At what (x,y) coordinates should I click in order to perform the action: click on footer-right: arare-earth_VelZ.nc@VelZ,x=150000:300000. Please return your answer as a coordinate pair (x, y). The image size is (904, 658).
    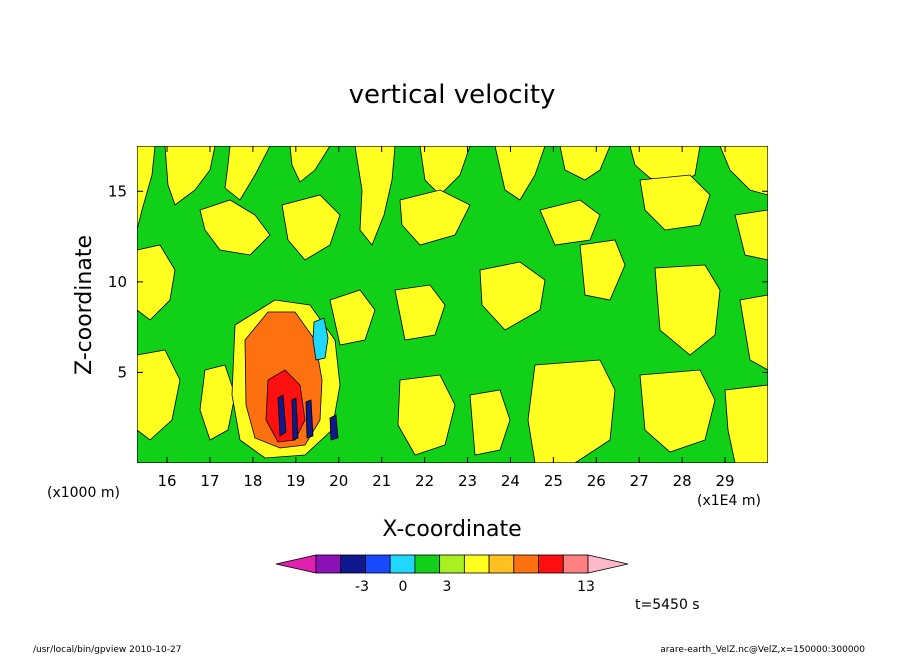
    Looking at the image, I should click on (762, 649).